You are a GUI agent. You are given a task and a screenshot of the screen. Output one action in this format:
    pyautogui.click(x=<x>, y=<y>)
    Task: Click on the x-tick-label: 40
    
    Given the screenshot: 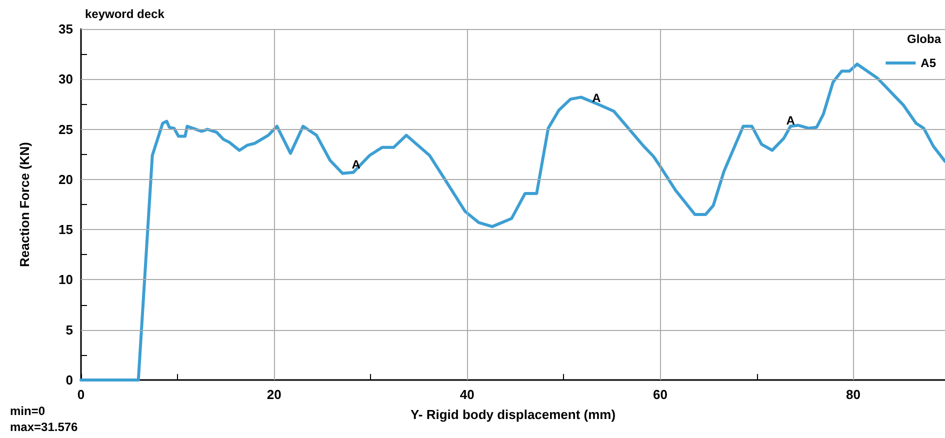 What is the action you would take?
    pyautogui.click(x=467, y=394)
    